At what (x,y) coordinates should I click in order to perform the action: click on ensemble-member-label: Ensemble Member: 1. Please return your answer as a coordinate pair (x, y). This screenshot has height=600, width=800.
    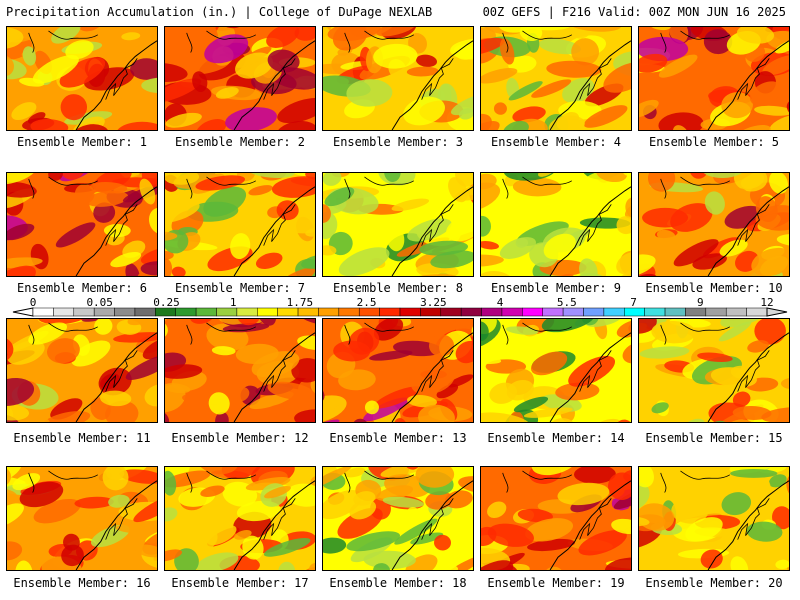
    Looking at the image, I should click on (82, 142).